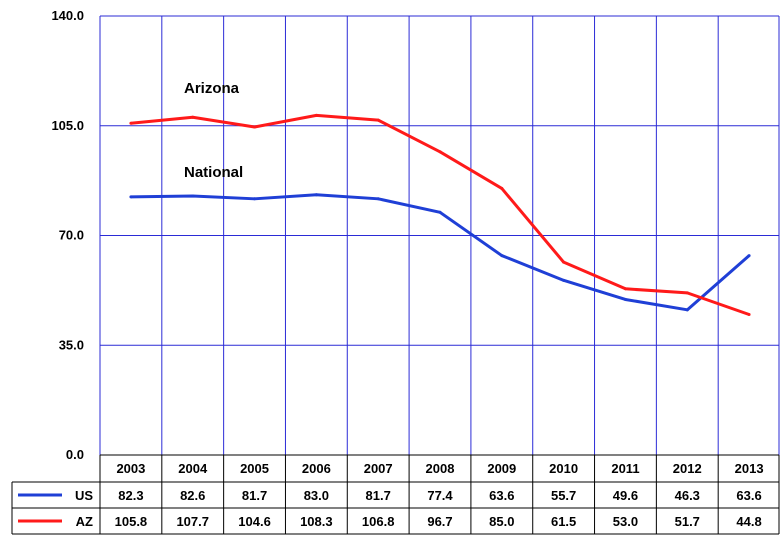 Image resolution: width=780 pixels, height=535 pixels. What do you see at coordinates (84, 521) in the screenshot?
I see `table-row-label-az: AZ` at bounding box center [84, 521].